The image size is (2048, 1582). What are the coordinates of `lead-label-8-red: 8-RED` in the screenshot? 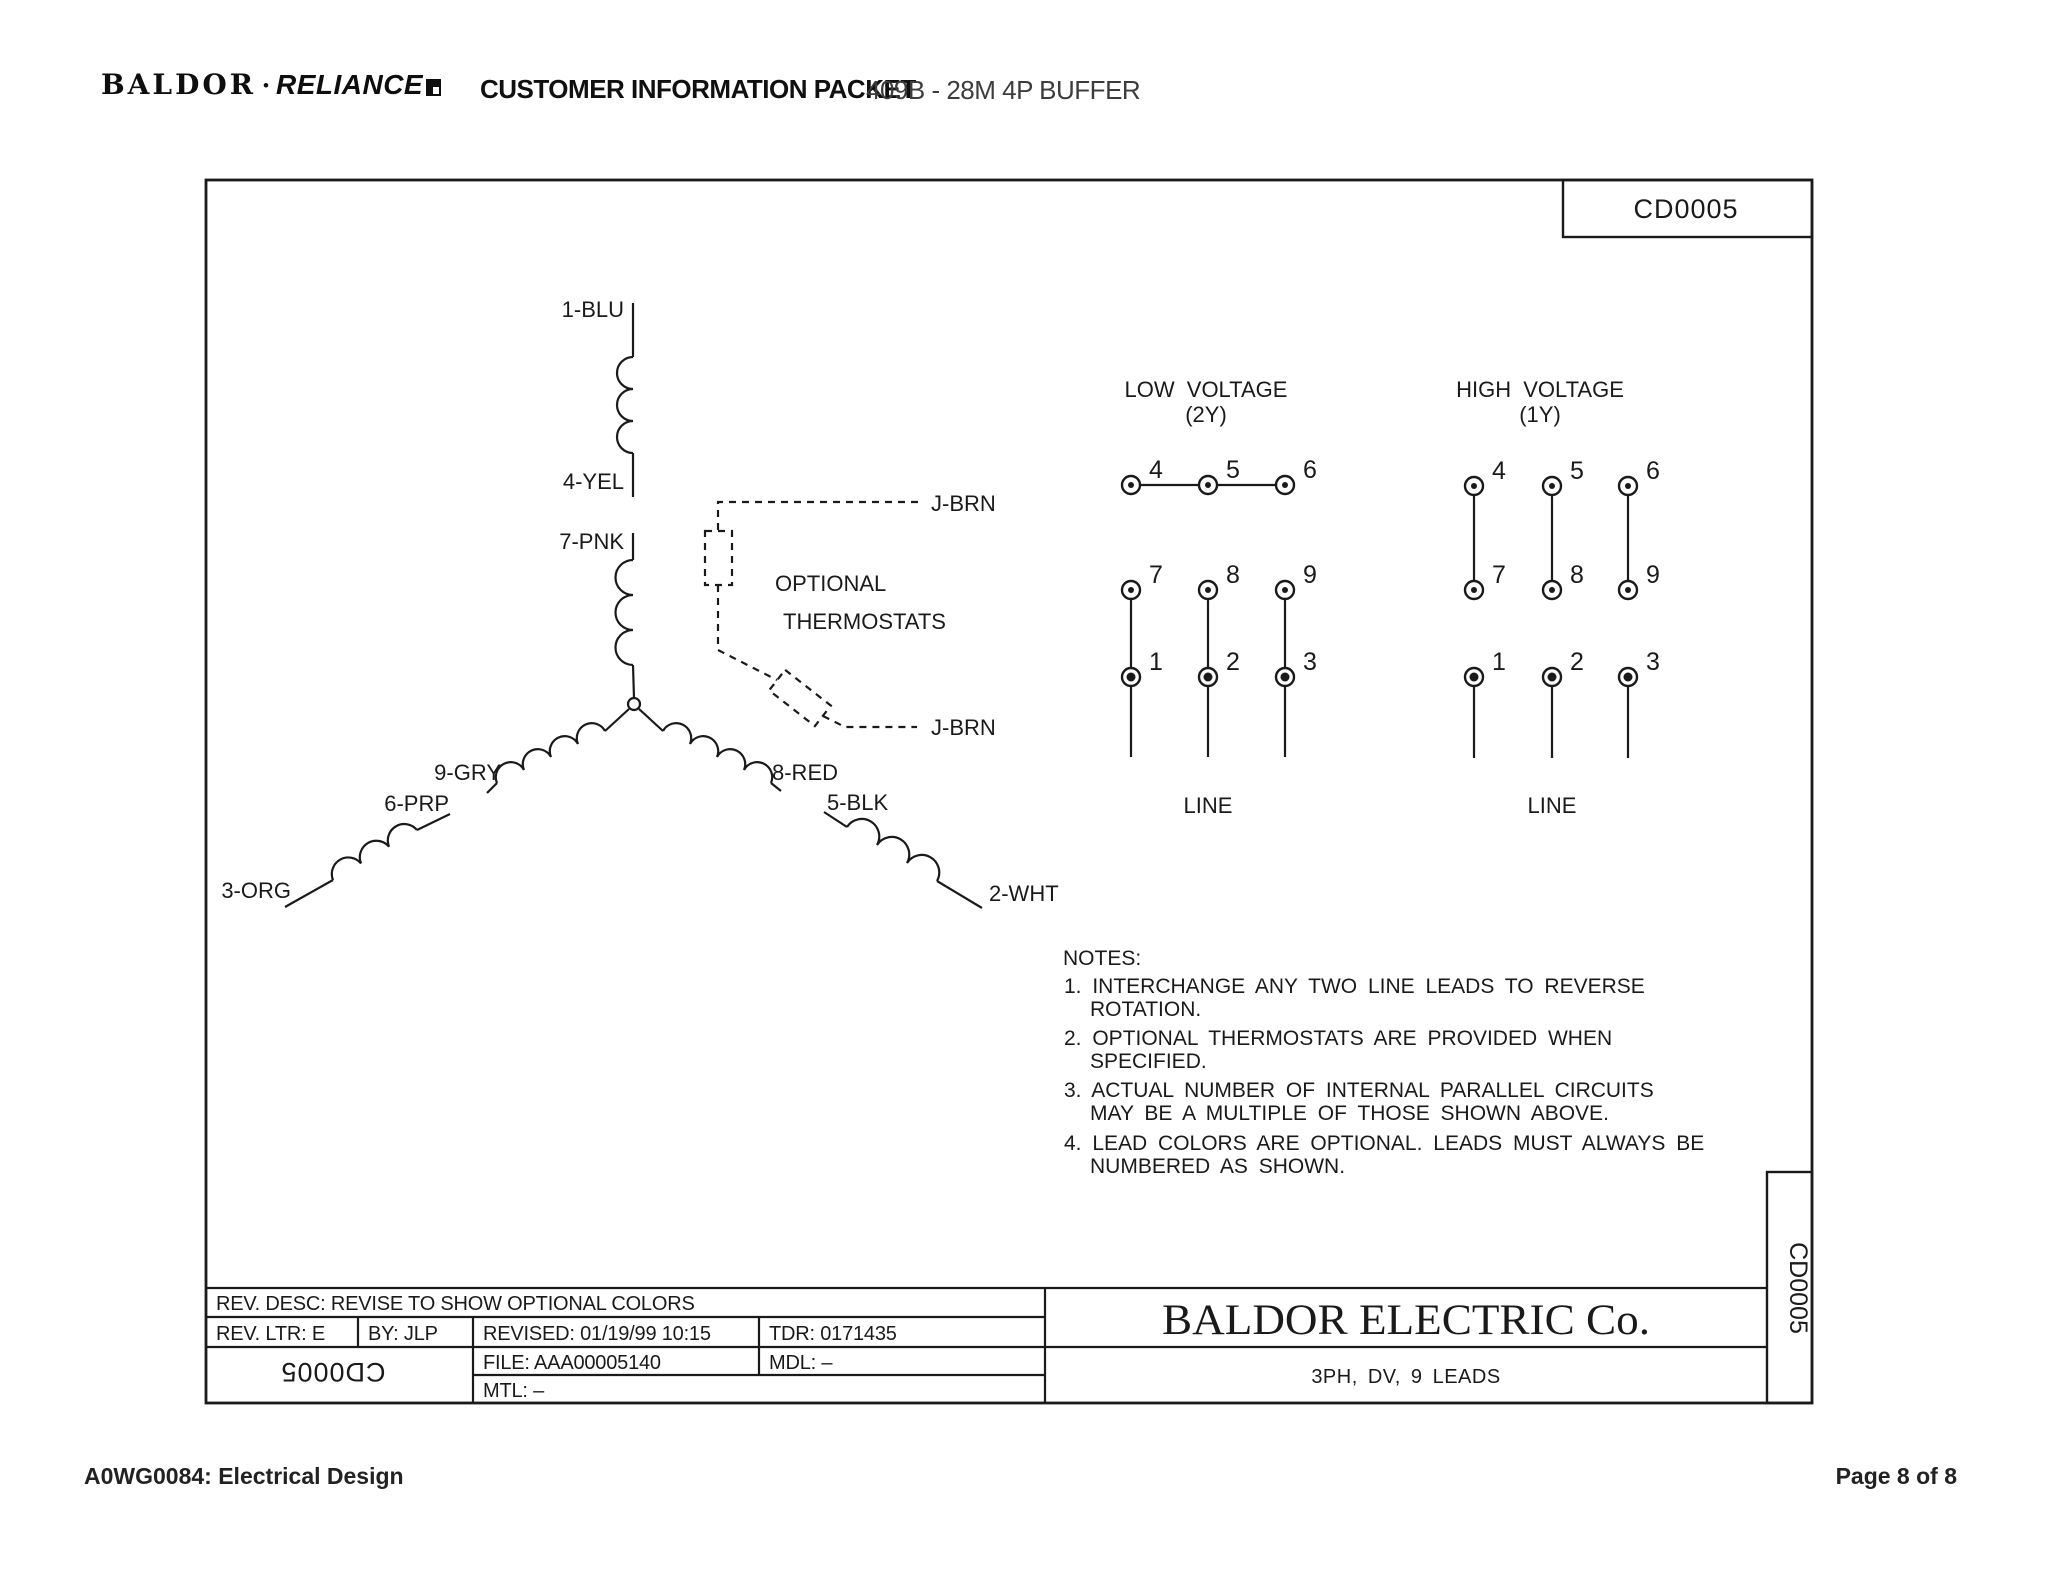 It's located at (805, 772).